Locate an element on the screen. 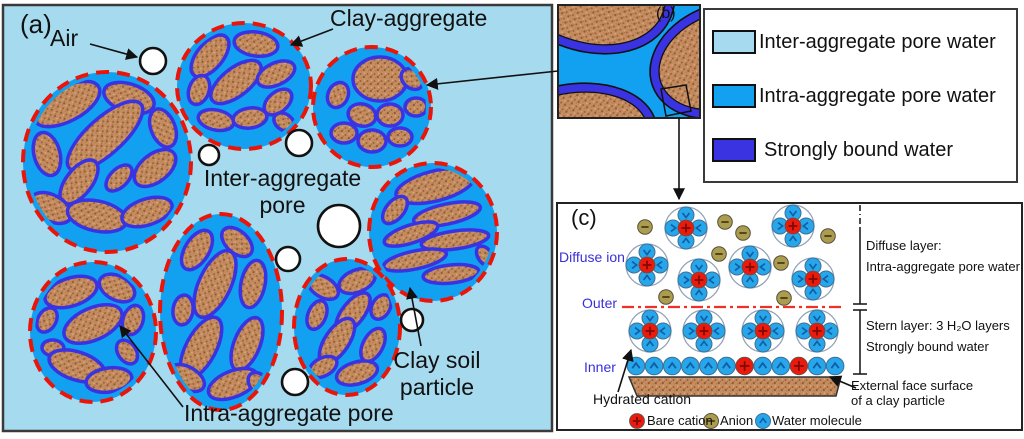 This screenshot has width=1024, height=439. label-diffuse-layer-line2: Intra-aggregate pore water is located at coordinates (943, 266).